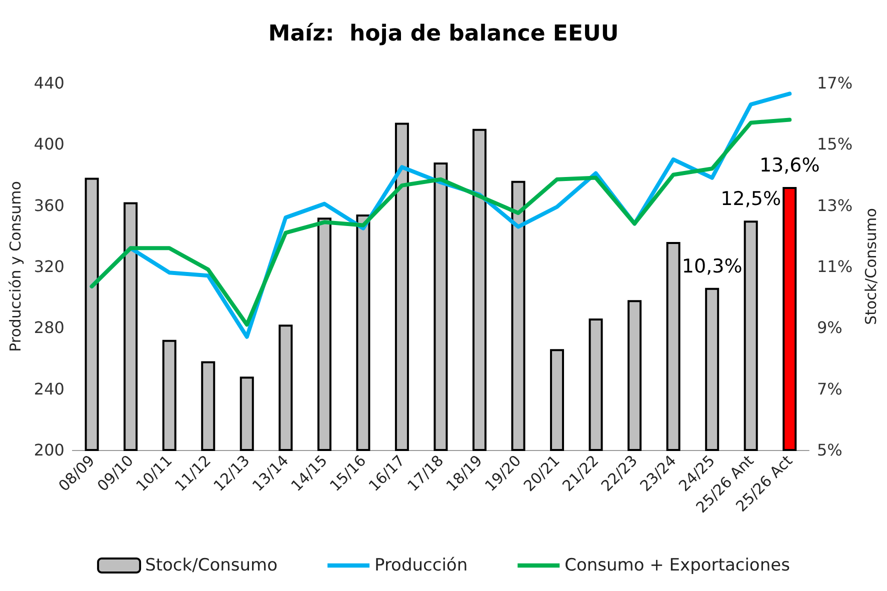 This screenshot has height=591, width=887. What do you see at coordinates (789, 165) in the screenshot?
I see `data-label: 13,6%` at bounding box center [789, 165].